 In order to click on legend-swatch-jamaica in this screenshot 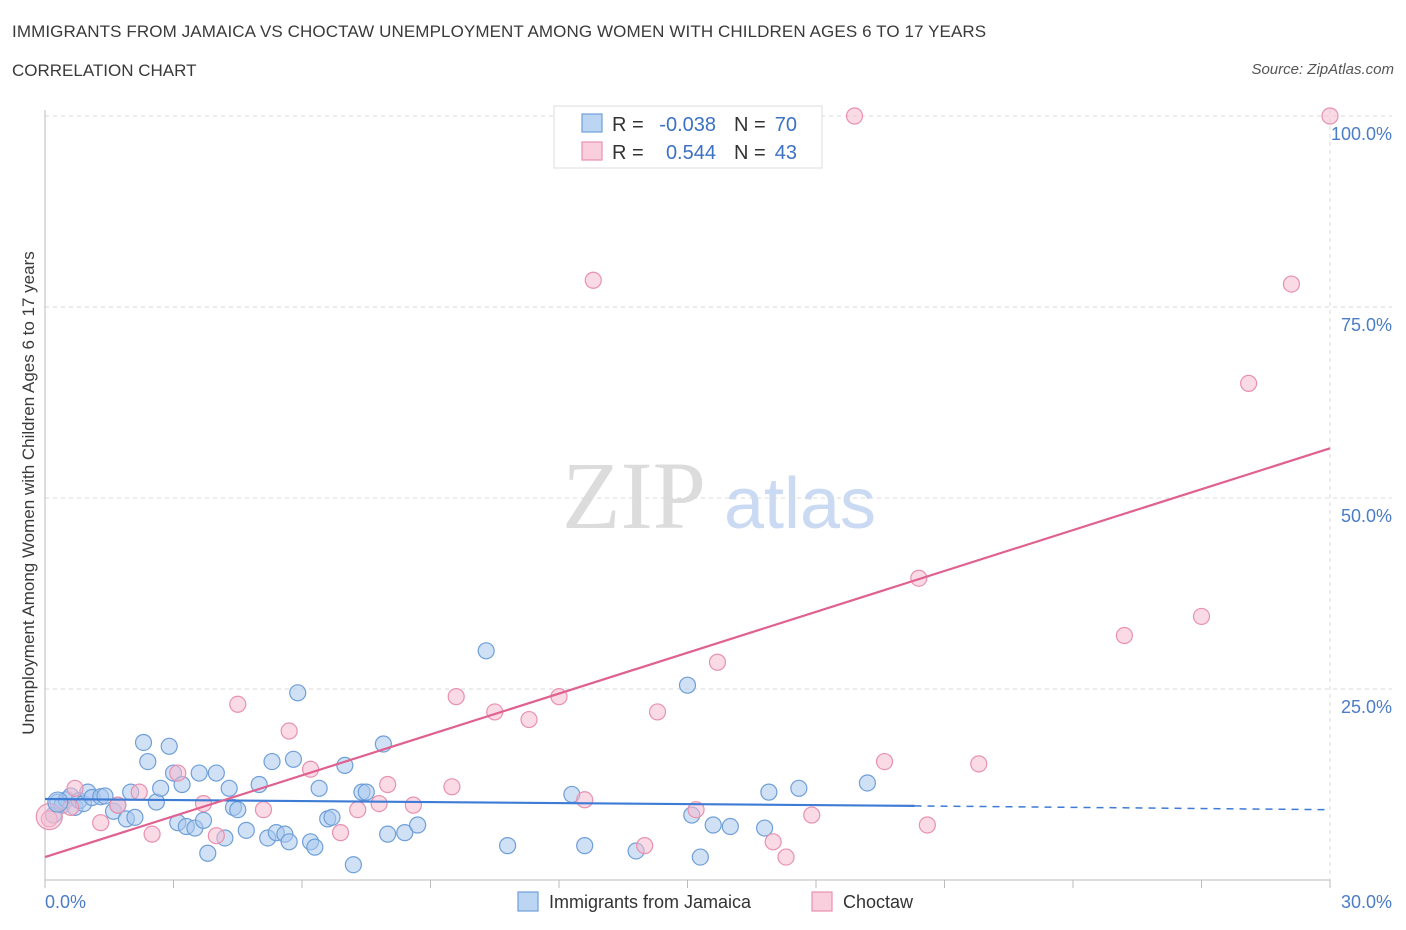, I will do `click(528, 901)`.